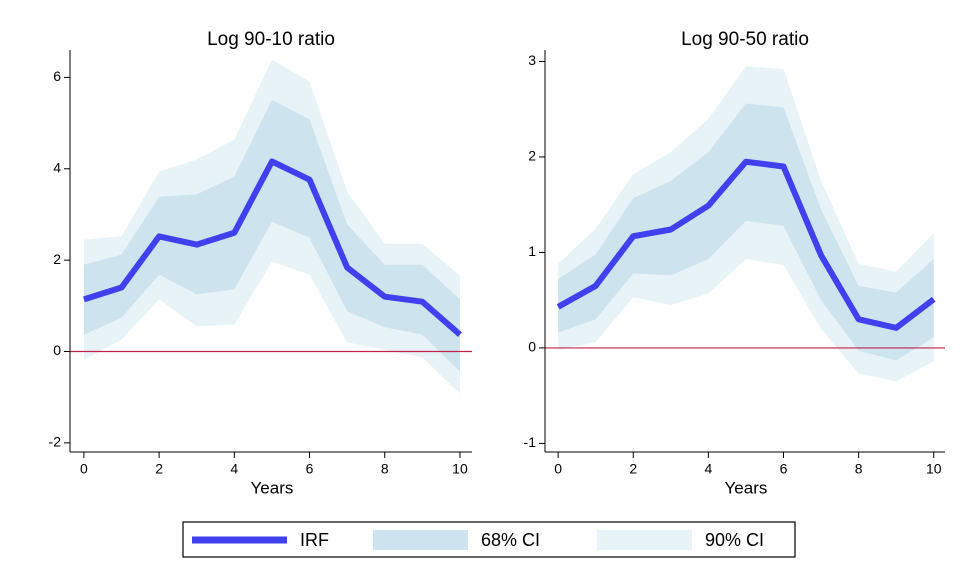  Describe the element at coordinates (532, 60) in the screenshot. I see `y-tick-label: 3` at that location.